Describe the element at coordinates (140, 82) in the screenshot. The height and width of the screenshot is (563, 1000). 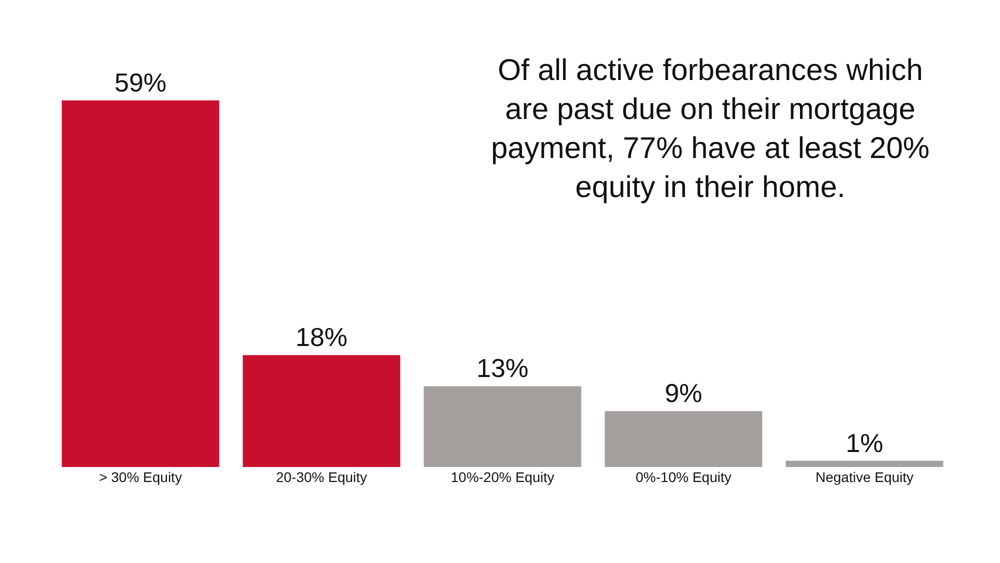
I see `data-label: 59%` at that location.